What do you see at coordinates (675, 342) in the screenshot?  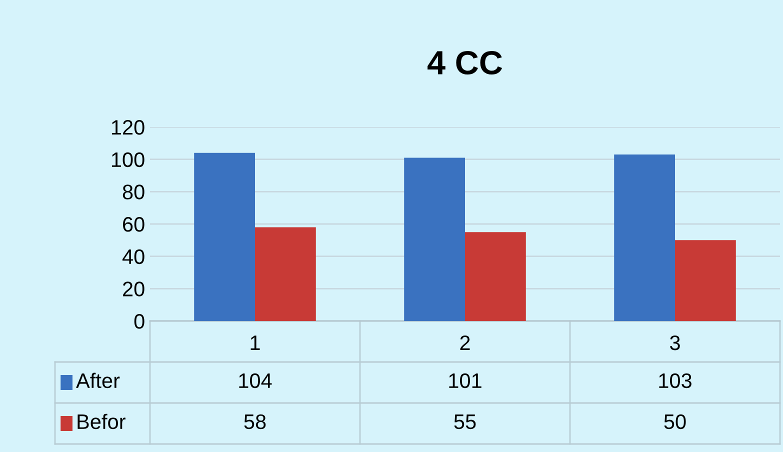 I see `x-tick-label: 3` at bounding box center [675, 342].